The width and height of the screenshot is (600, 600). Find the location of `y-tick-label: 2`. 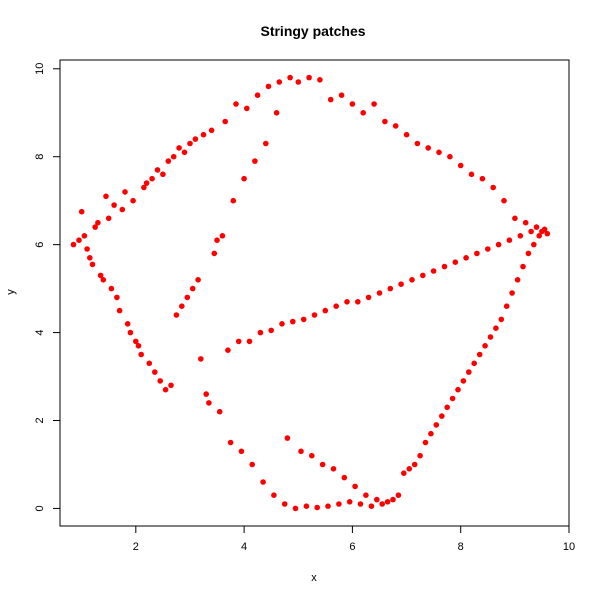

y-tick-label: 2 is located at coordinates (40, 420).